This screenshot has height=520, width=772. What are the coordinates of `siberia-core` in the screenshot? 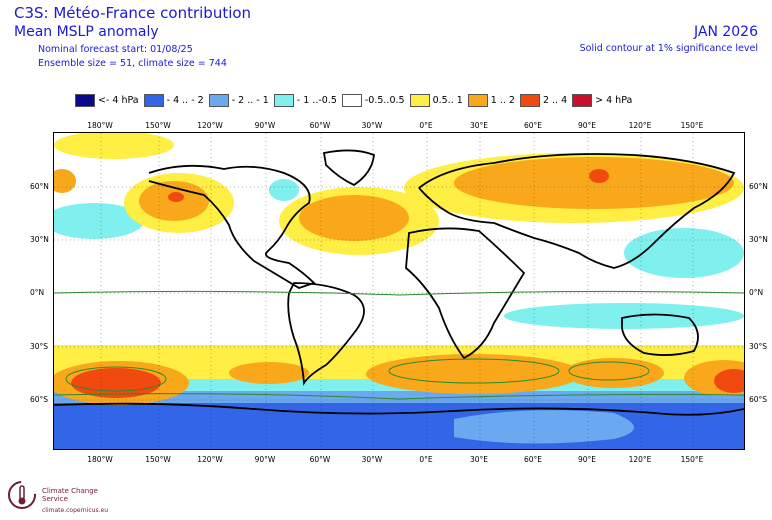 It's located at (599, 176).